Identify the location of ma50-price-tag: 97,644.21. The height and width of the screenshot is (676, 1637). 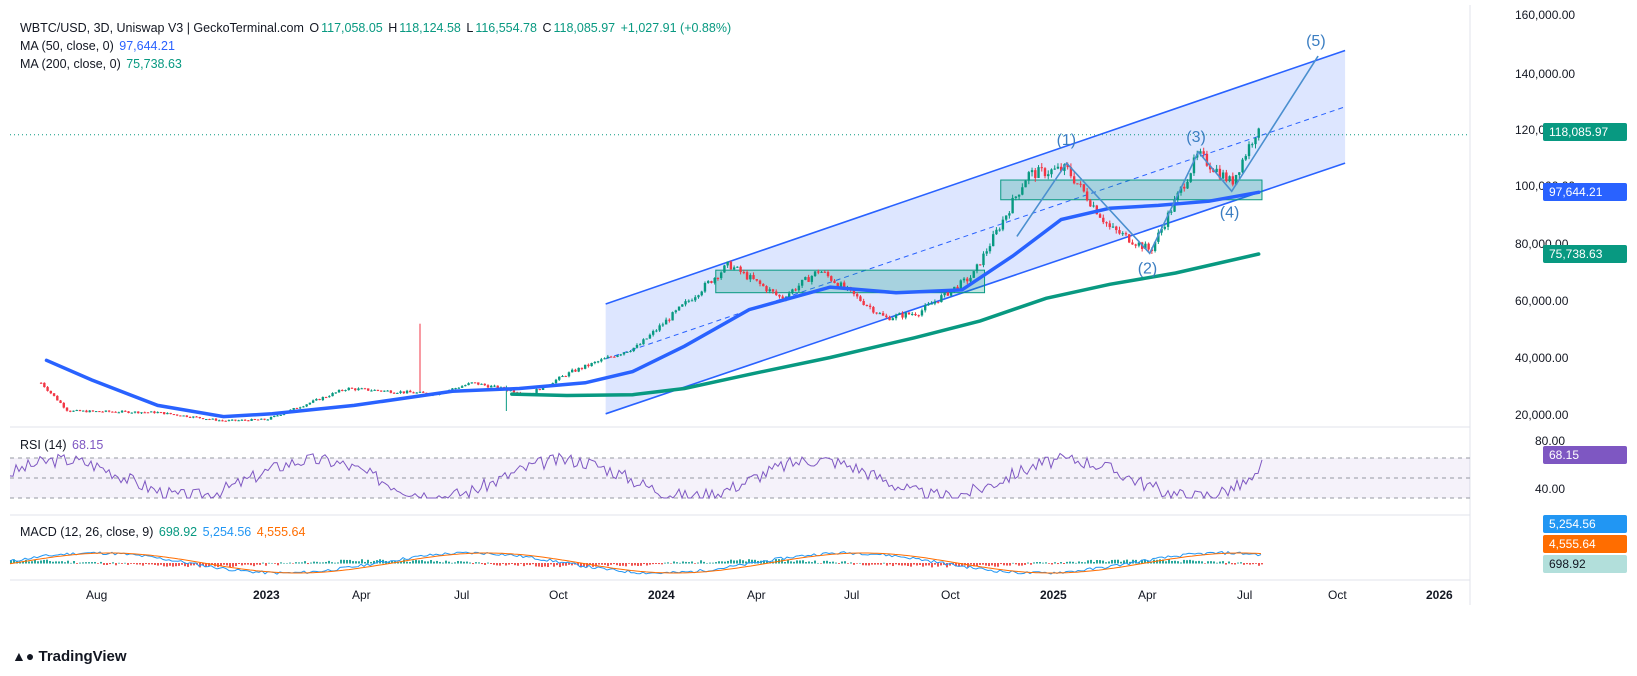
(1585, 192).